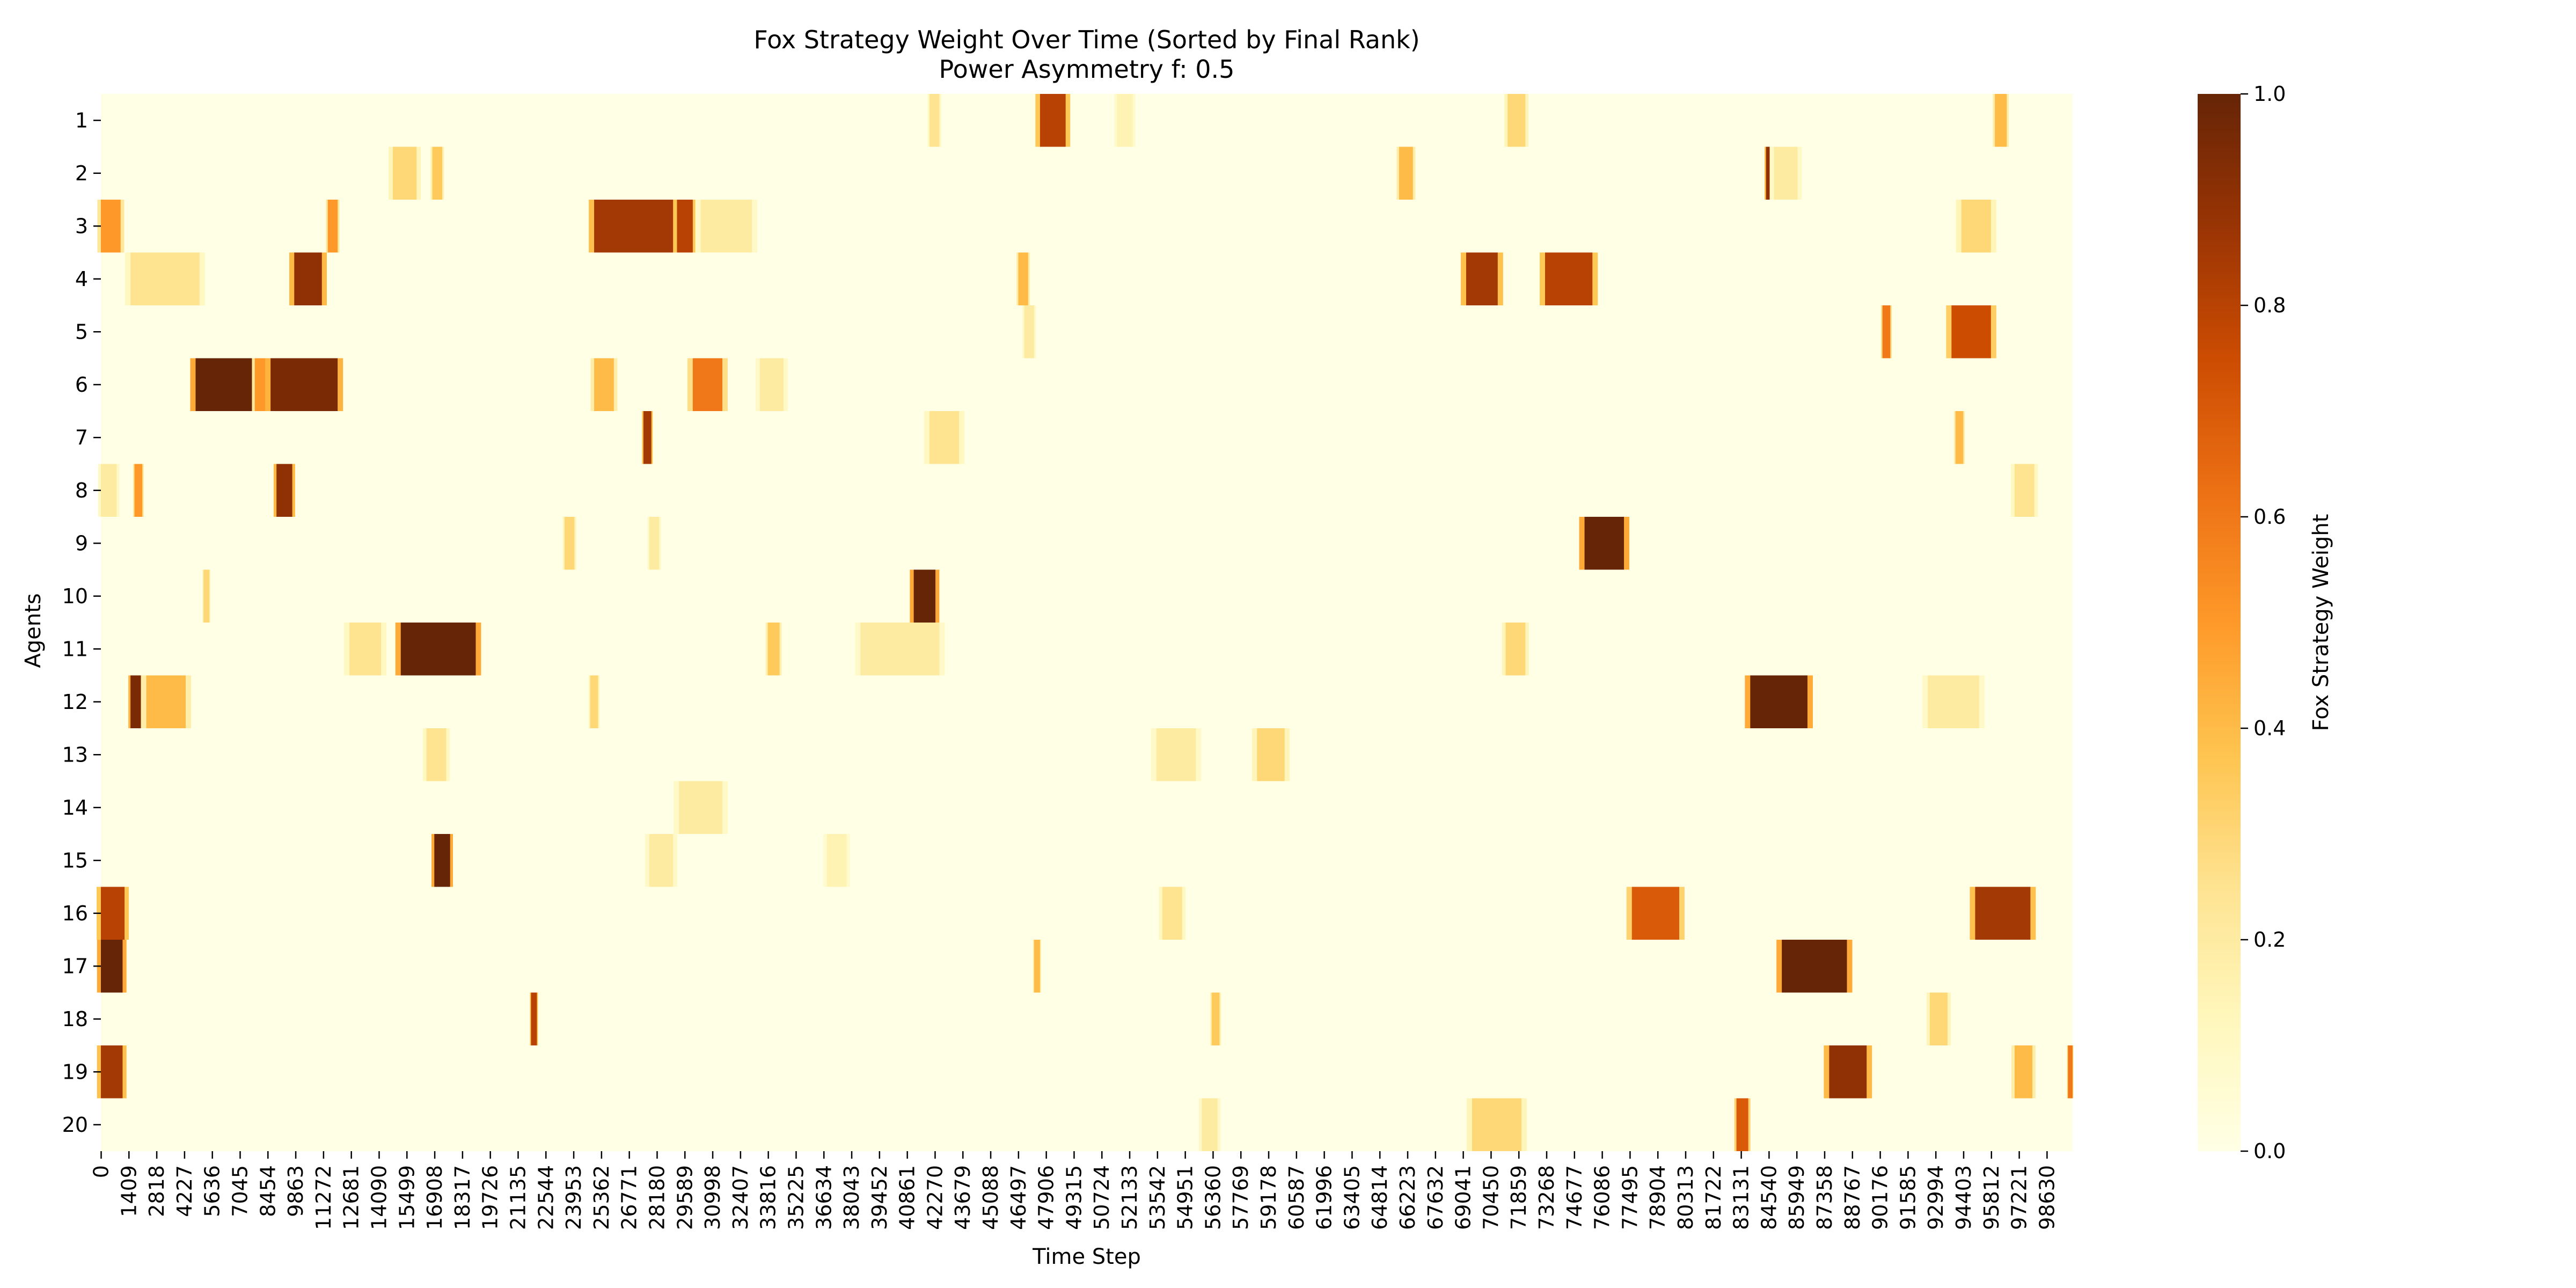 This screenshot has width=2576, height=1288. I want to click on y-tick-label: 5, so click(81, 331).